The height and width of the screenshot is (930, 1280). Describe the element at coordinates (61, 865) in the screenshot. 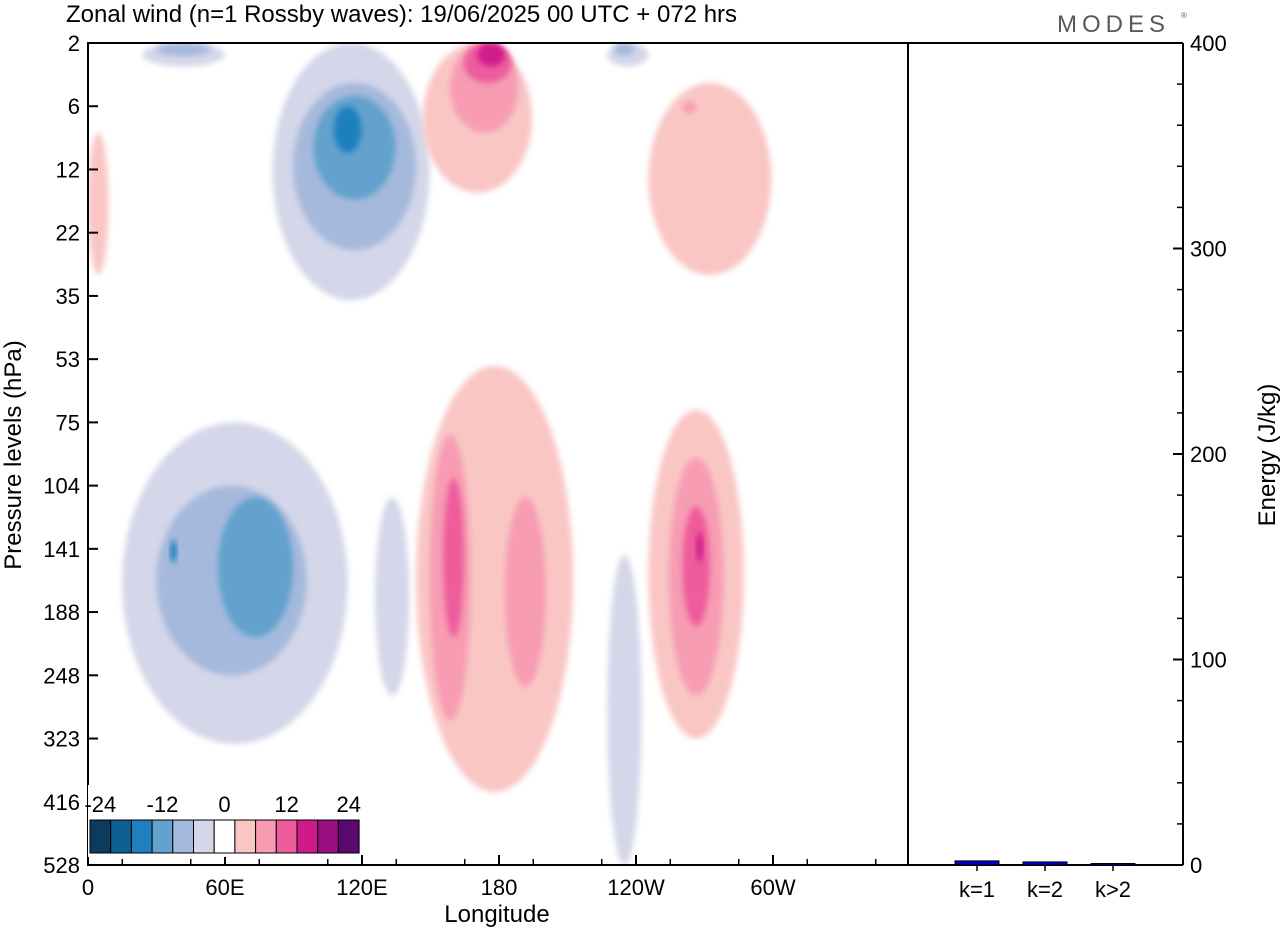

I see `y-tick-label: 528` at that location.